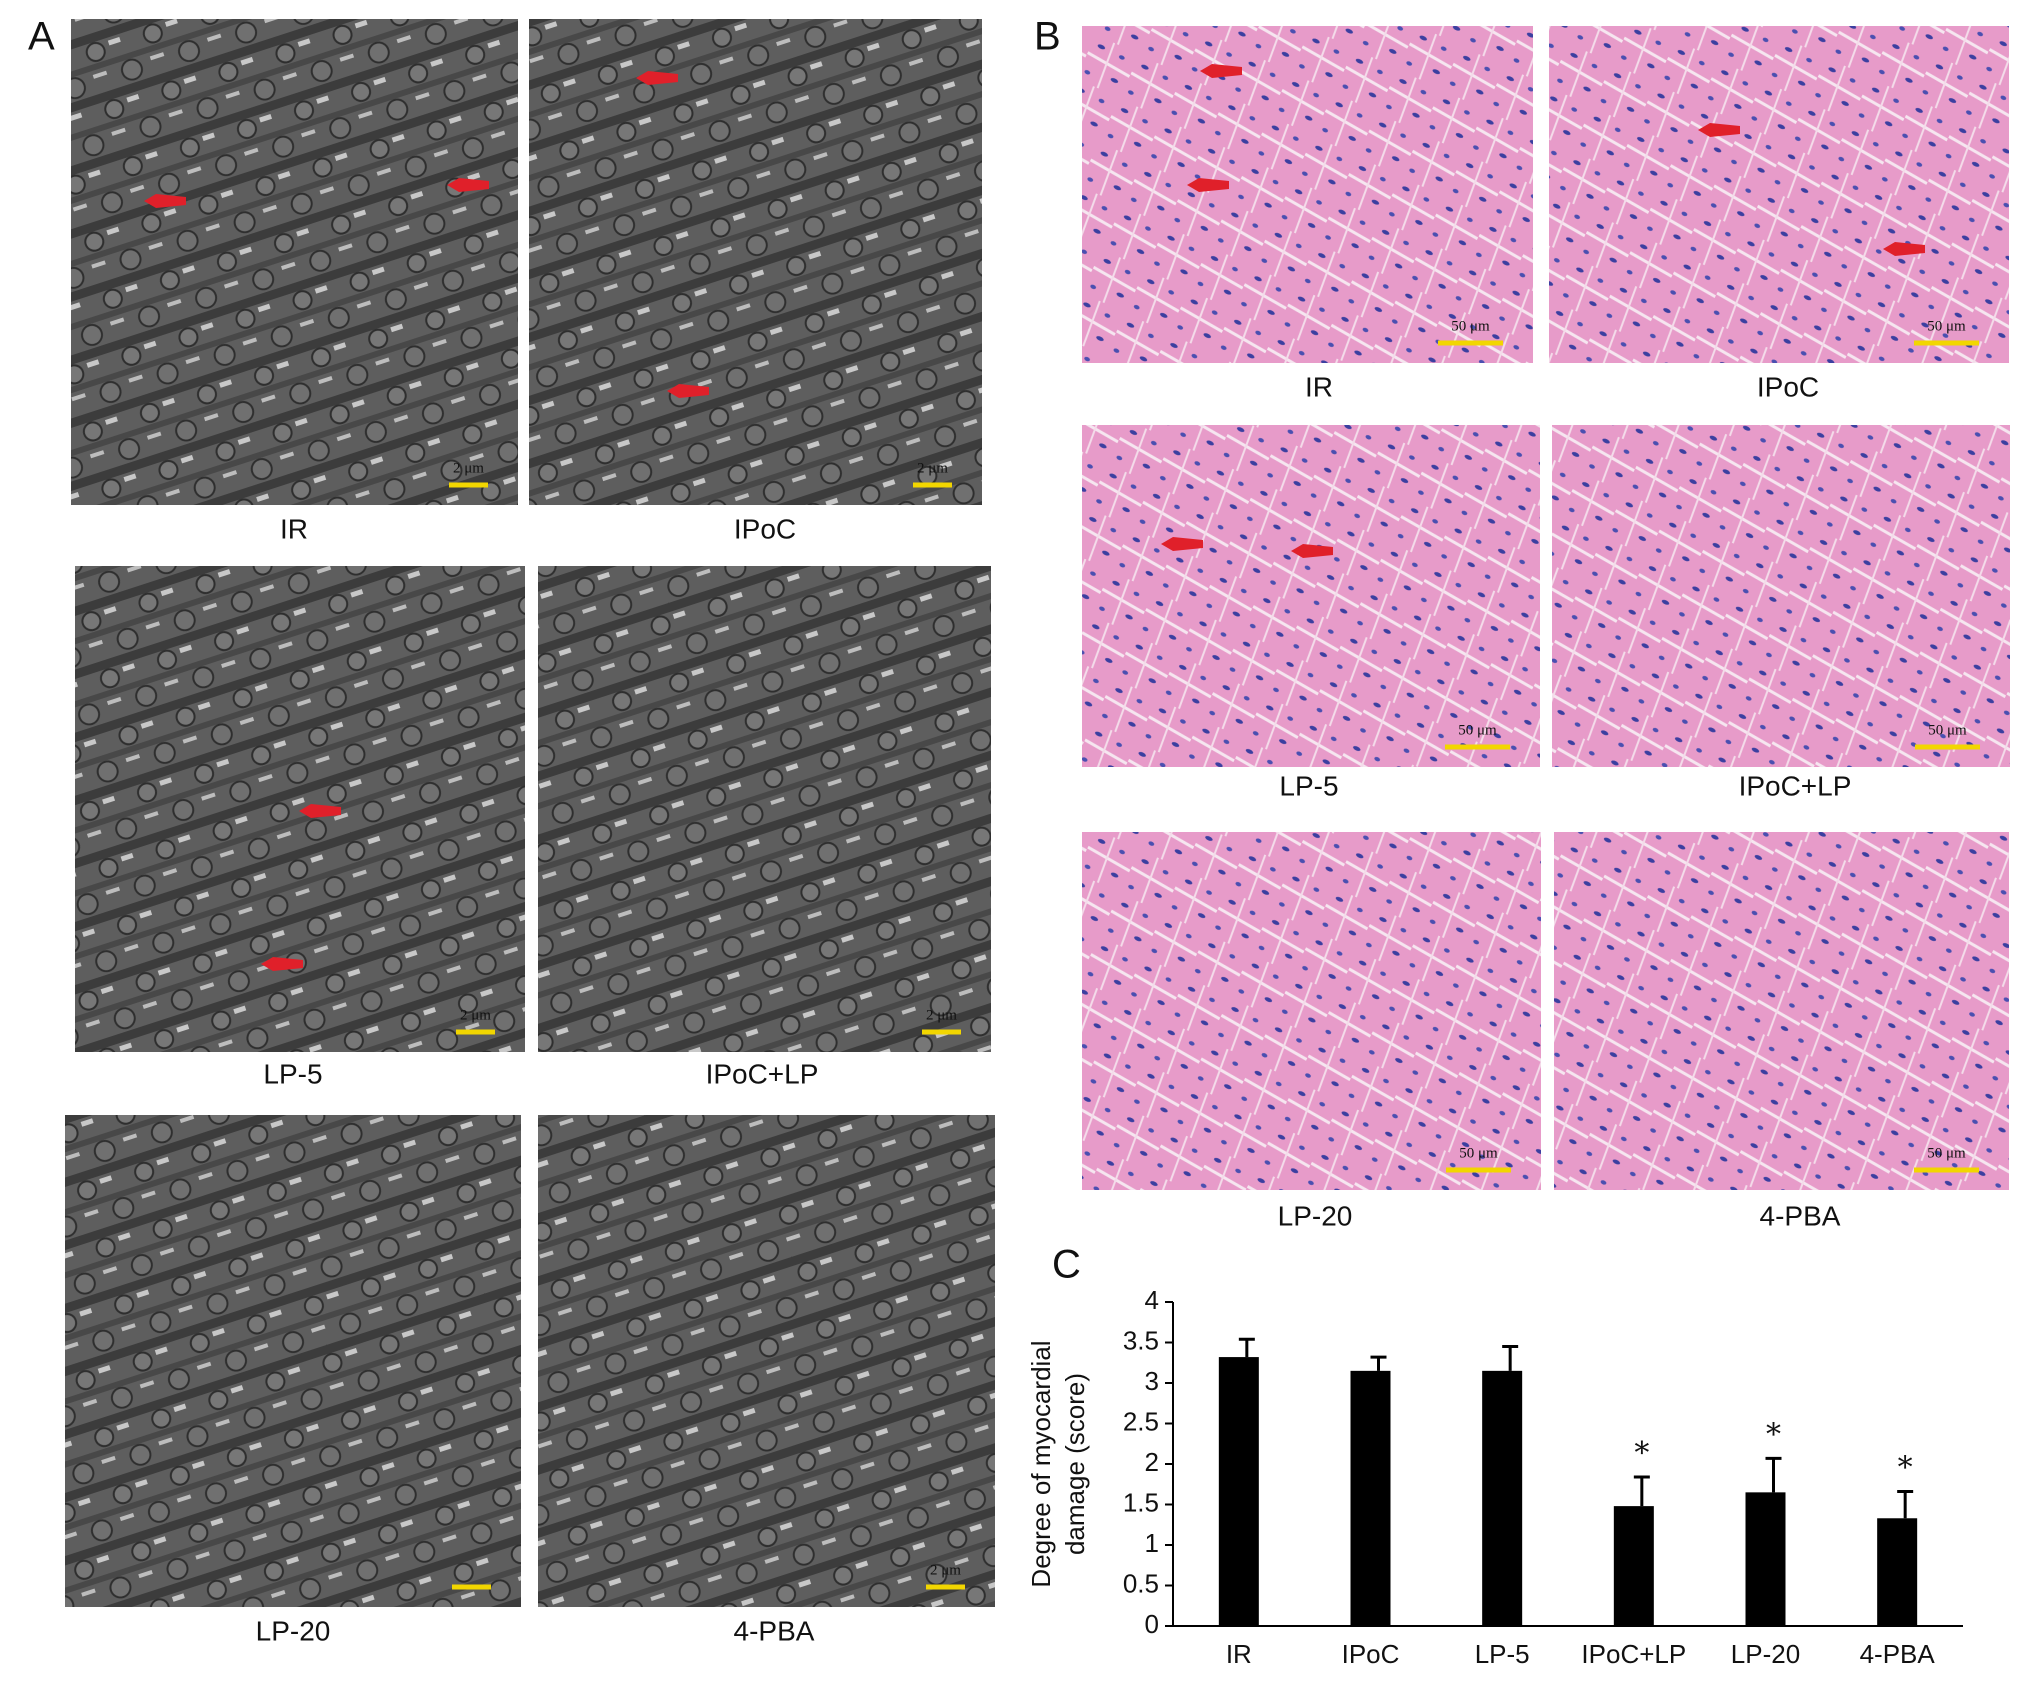 The height and width of the screenshot is (1690, 2032). Describe the element at coordinates (1141, 1421) in the screenshot. I see `y-tick-label: 2.5` at that location.